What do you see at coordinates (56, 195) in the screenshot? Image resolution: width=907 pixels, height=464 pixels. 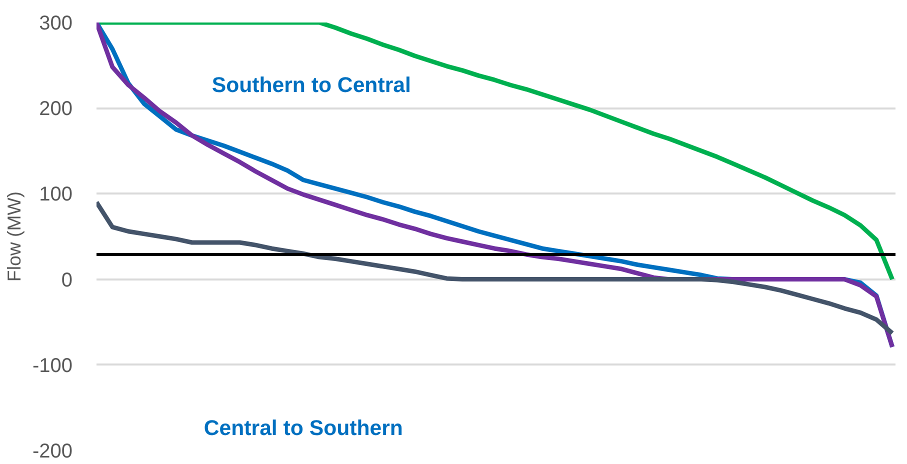 I see `y-tick-label: 100` at bounding box center [56, 195].